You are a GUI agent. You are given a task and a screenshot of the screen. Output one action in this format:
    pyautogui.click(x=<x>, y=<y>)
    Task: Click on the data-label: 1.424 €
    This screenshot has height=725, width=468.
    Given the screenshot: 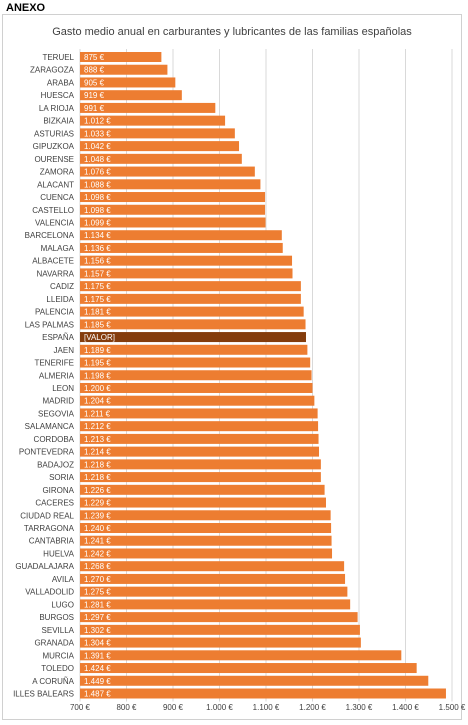 What is the action you would take?
    pyautogui.click(x=97, y=668)
    